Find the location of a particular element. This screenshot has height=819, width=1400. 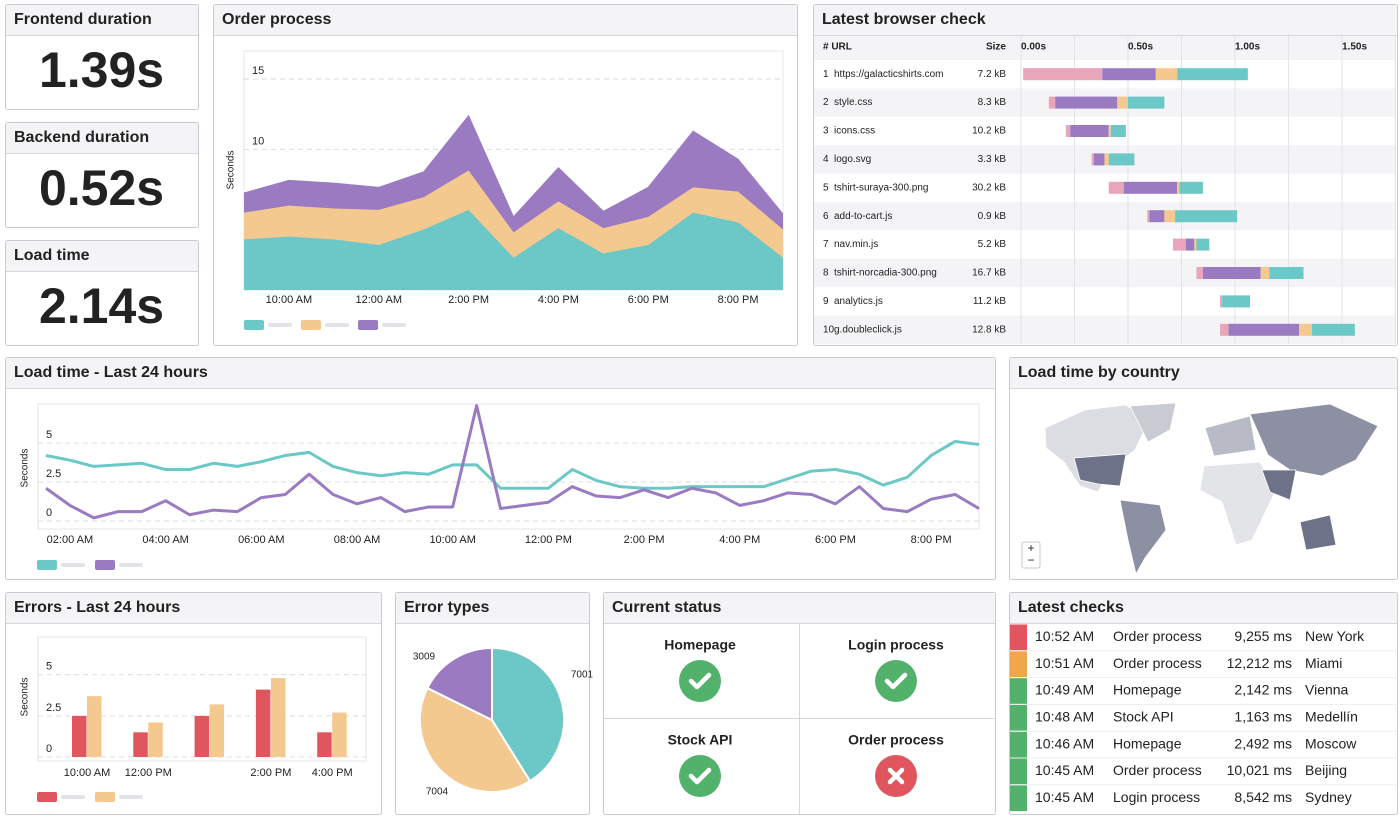

panel-title: Backend duration is located at coordinates (81, 137).